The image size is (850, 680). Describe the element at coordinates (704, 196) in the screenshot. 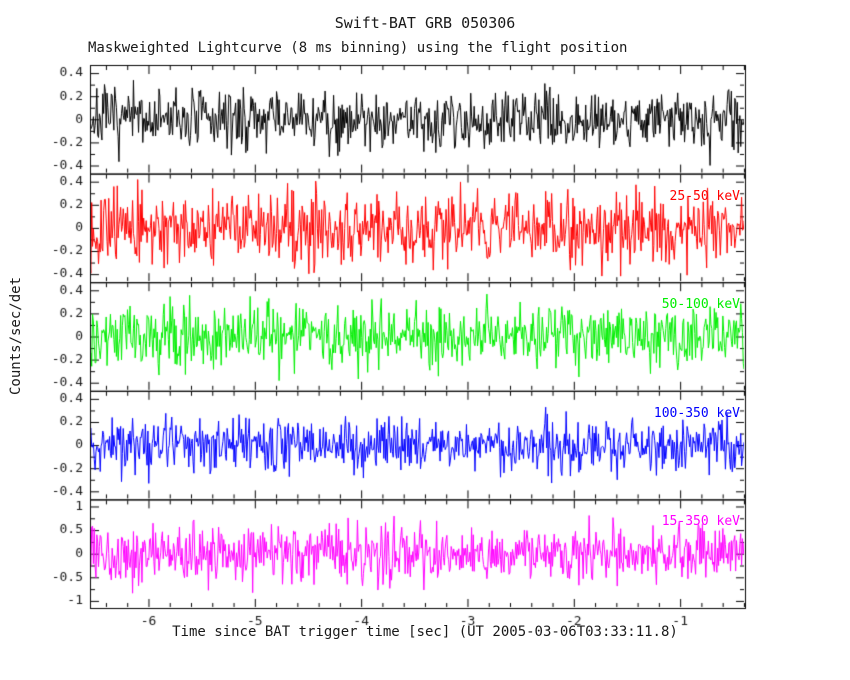

I see `energy-band-label: 25-50 keV` at that location.